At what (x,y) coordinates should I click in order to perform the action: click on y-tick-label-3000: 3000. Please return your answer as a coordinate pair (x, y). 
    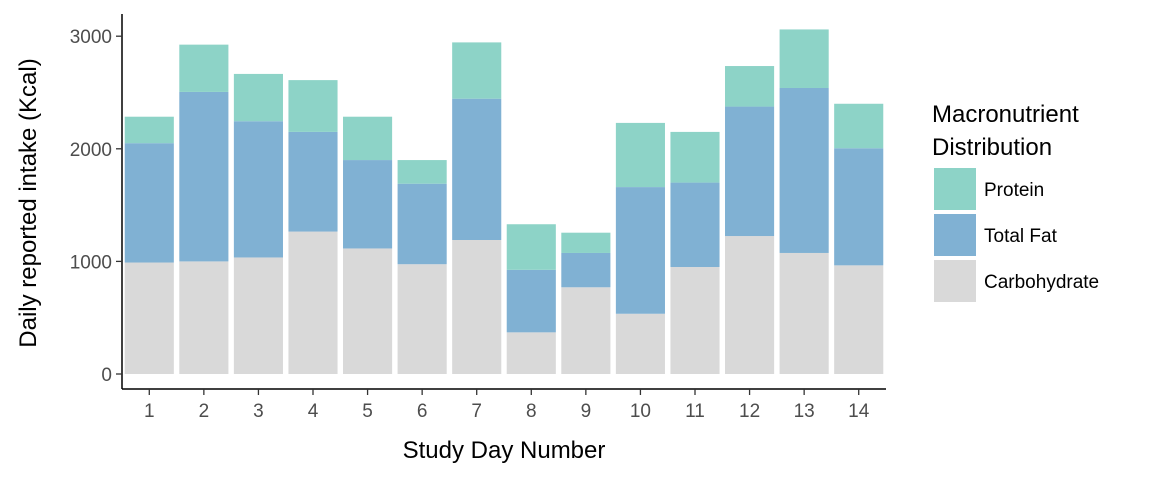
    Looking at the image, I should click on (91, 37).